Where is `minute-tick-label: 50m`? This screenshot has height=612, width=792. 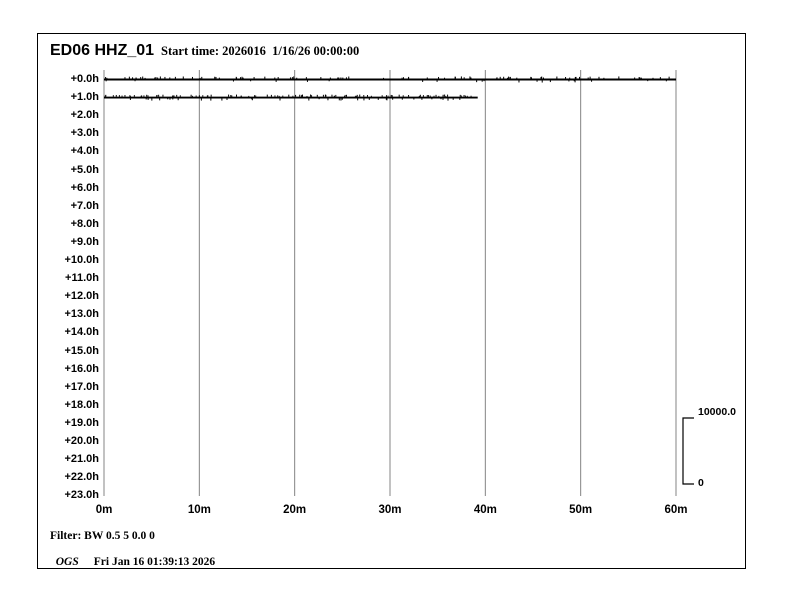 minute-tick-label: 50m is located at coordinates (581, 510).